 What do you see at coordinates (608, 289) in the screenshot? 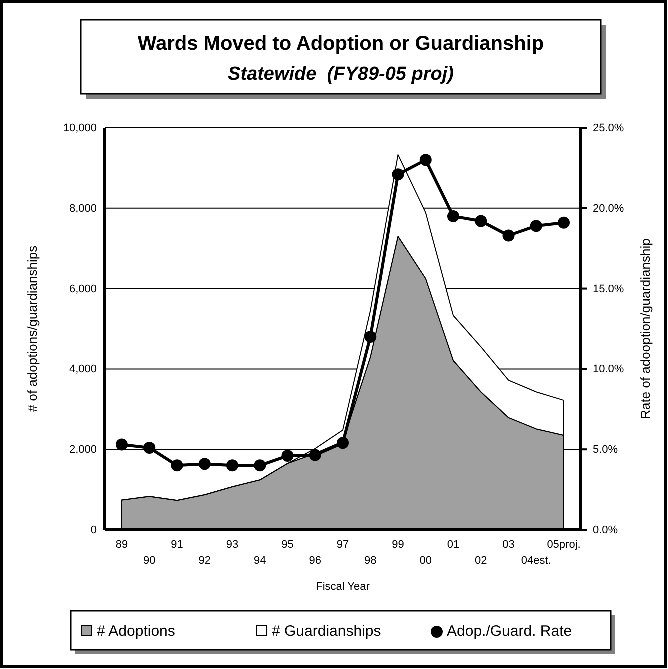
I see `y2-tick-label: 15.0%` at bounding box center [608, 289].